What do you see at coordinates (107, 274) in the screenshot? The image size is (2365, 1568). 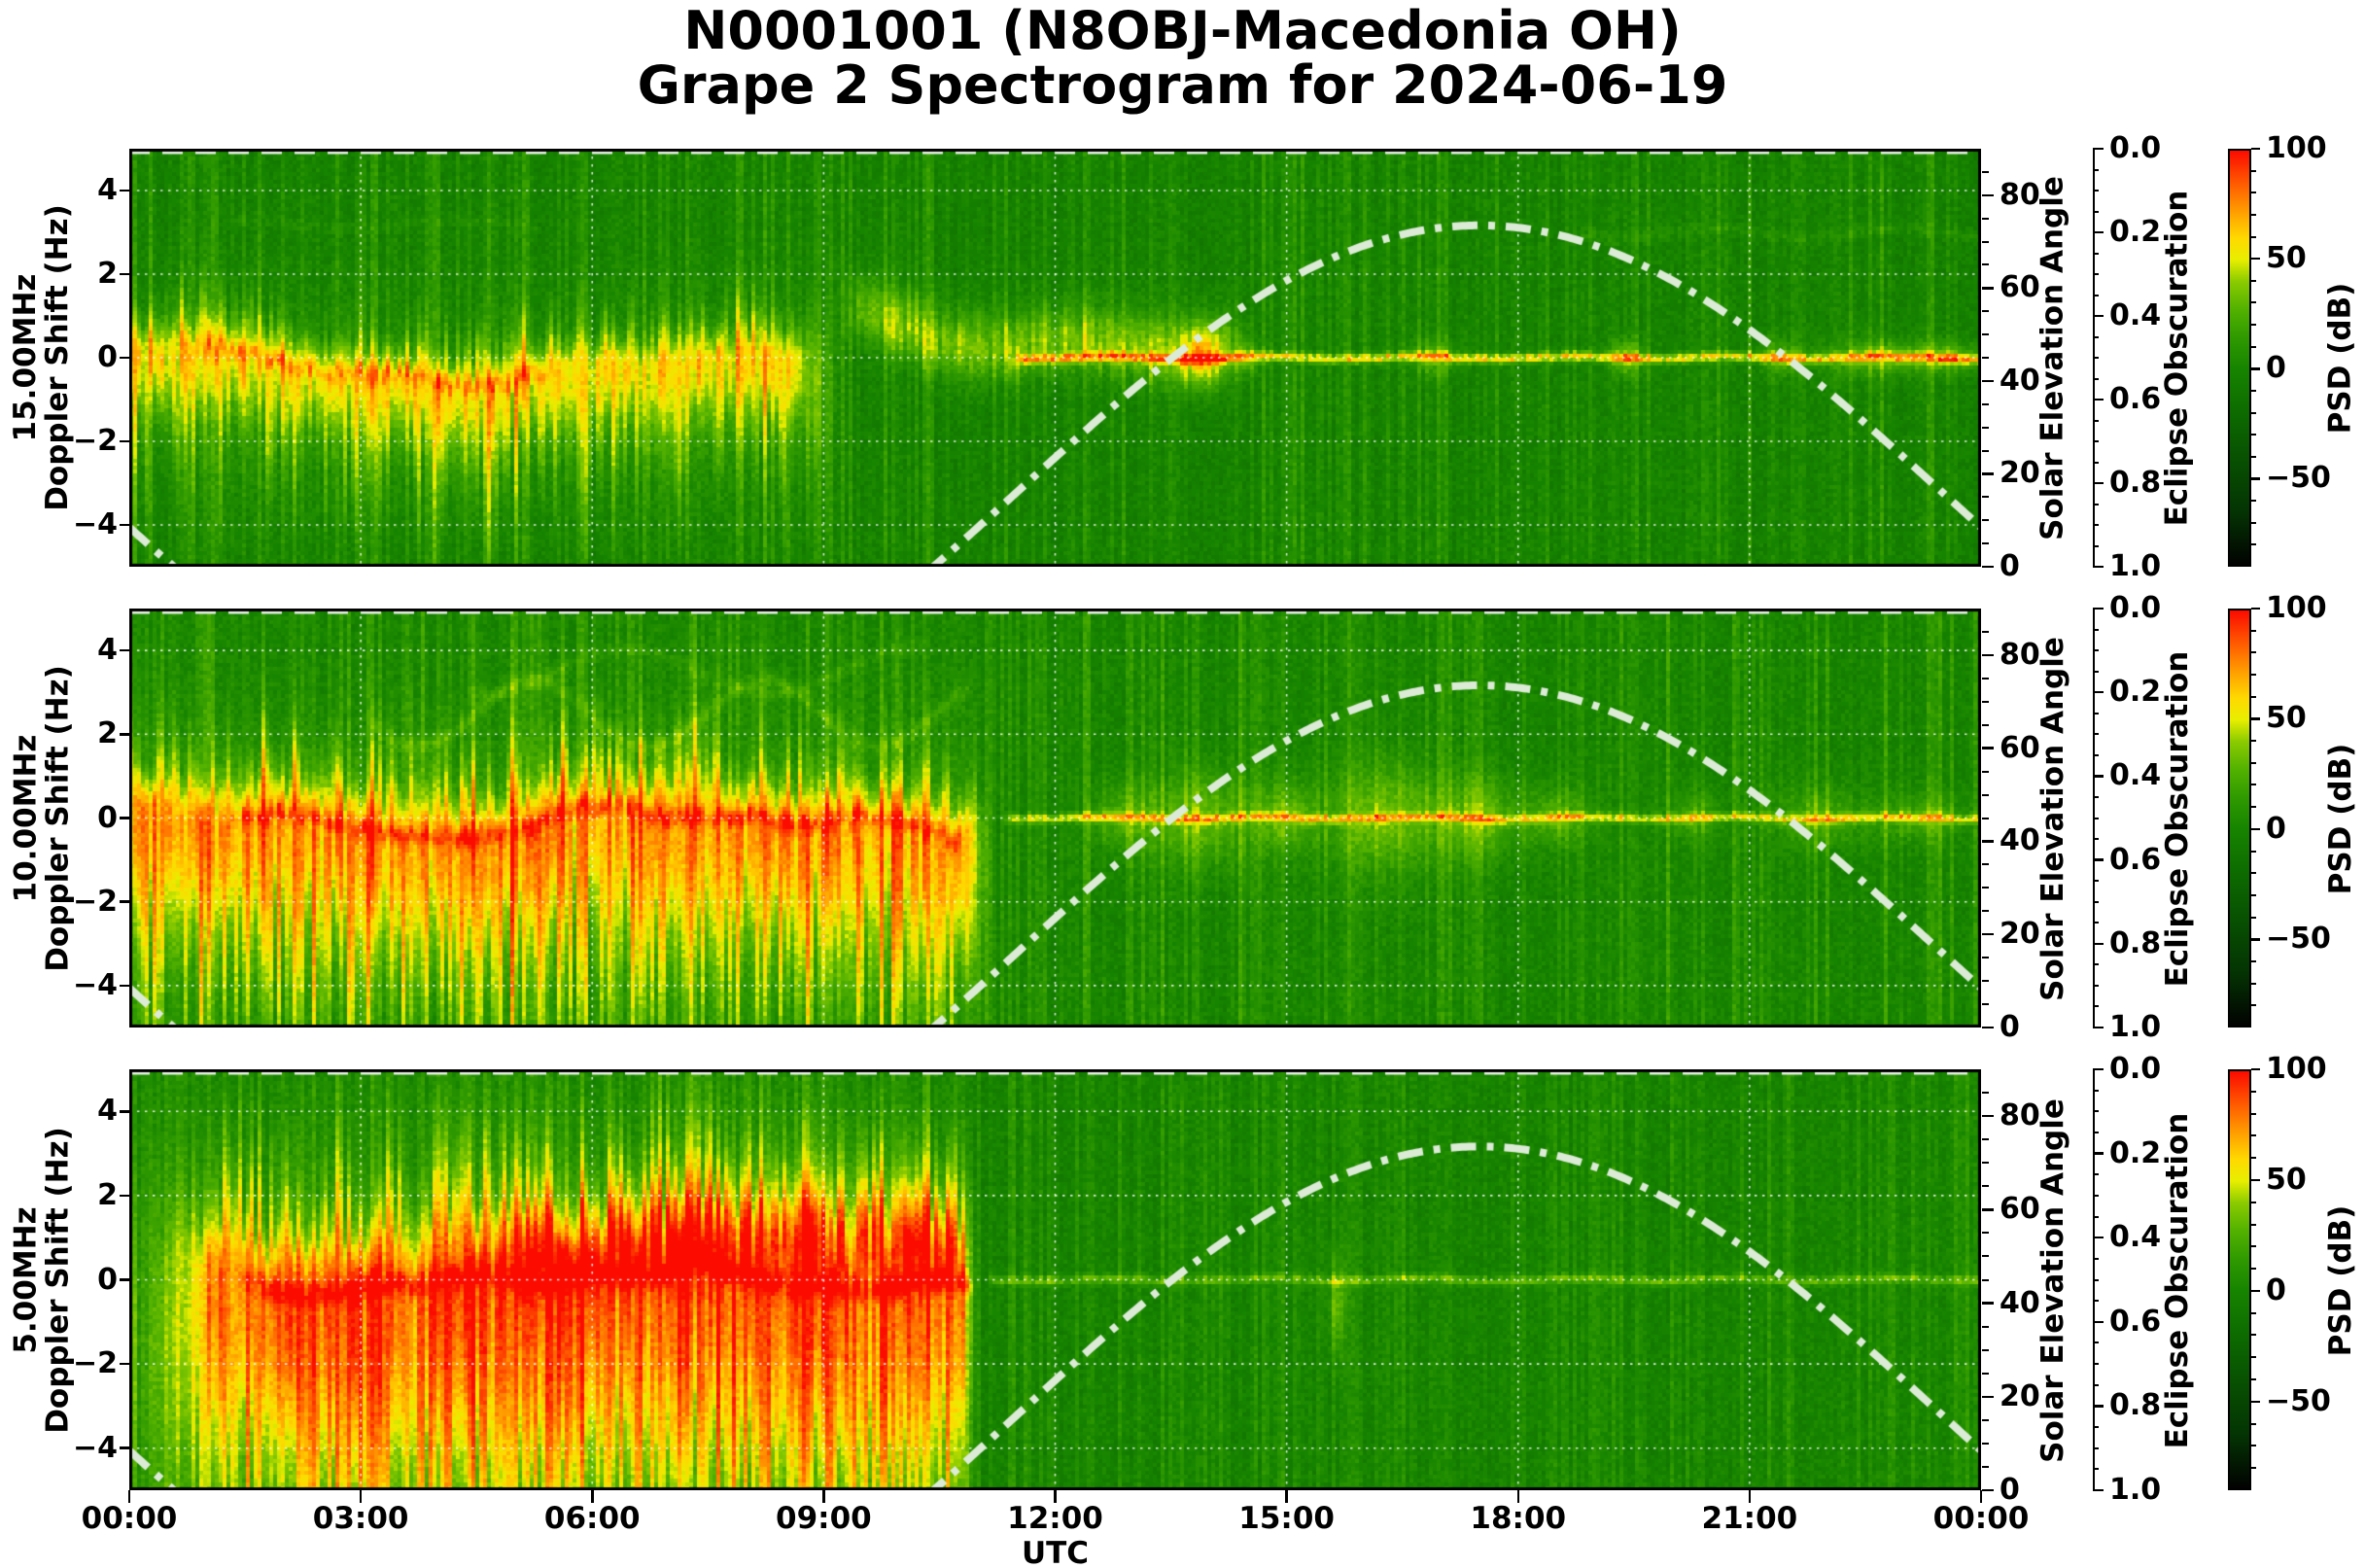 I see `doppler-tick-label: 2` at bounding box center [107, 274].